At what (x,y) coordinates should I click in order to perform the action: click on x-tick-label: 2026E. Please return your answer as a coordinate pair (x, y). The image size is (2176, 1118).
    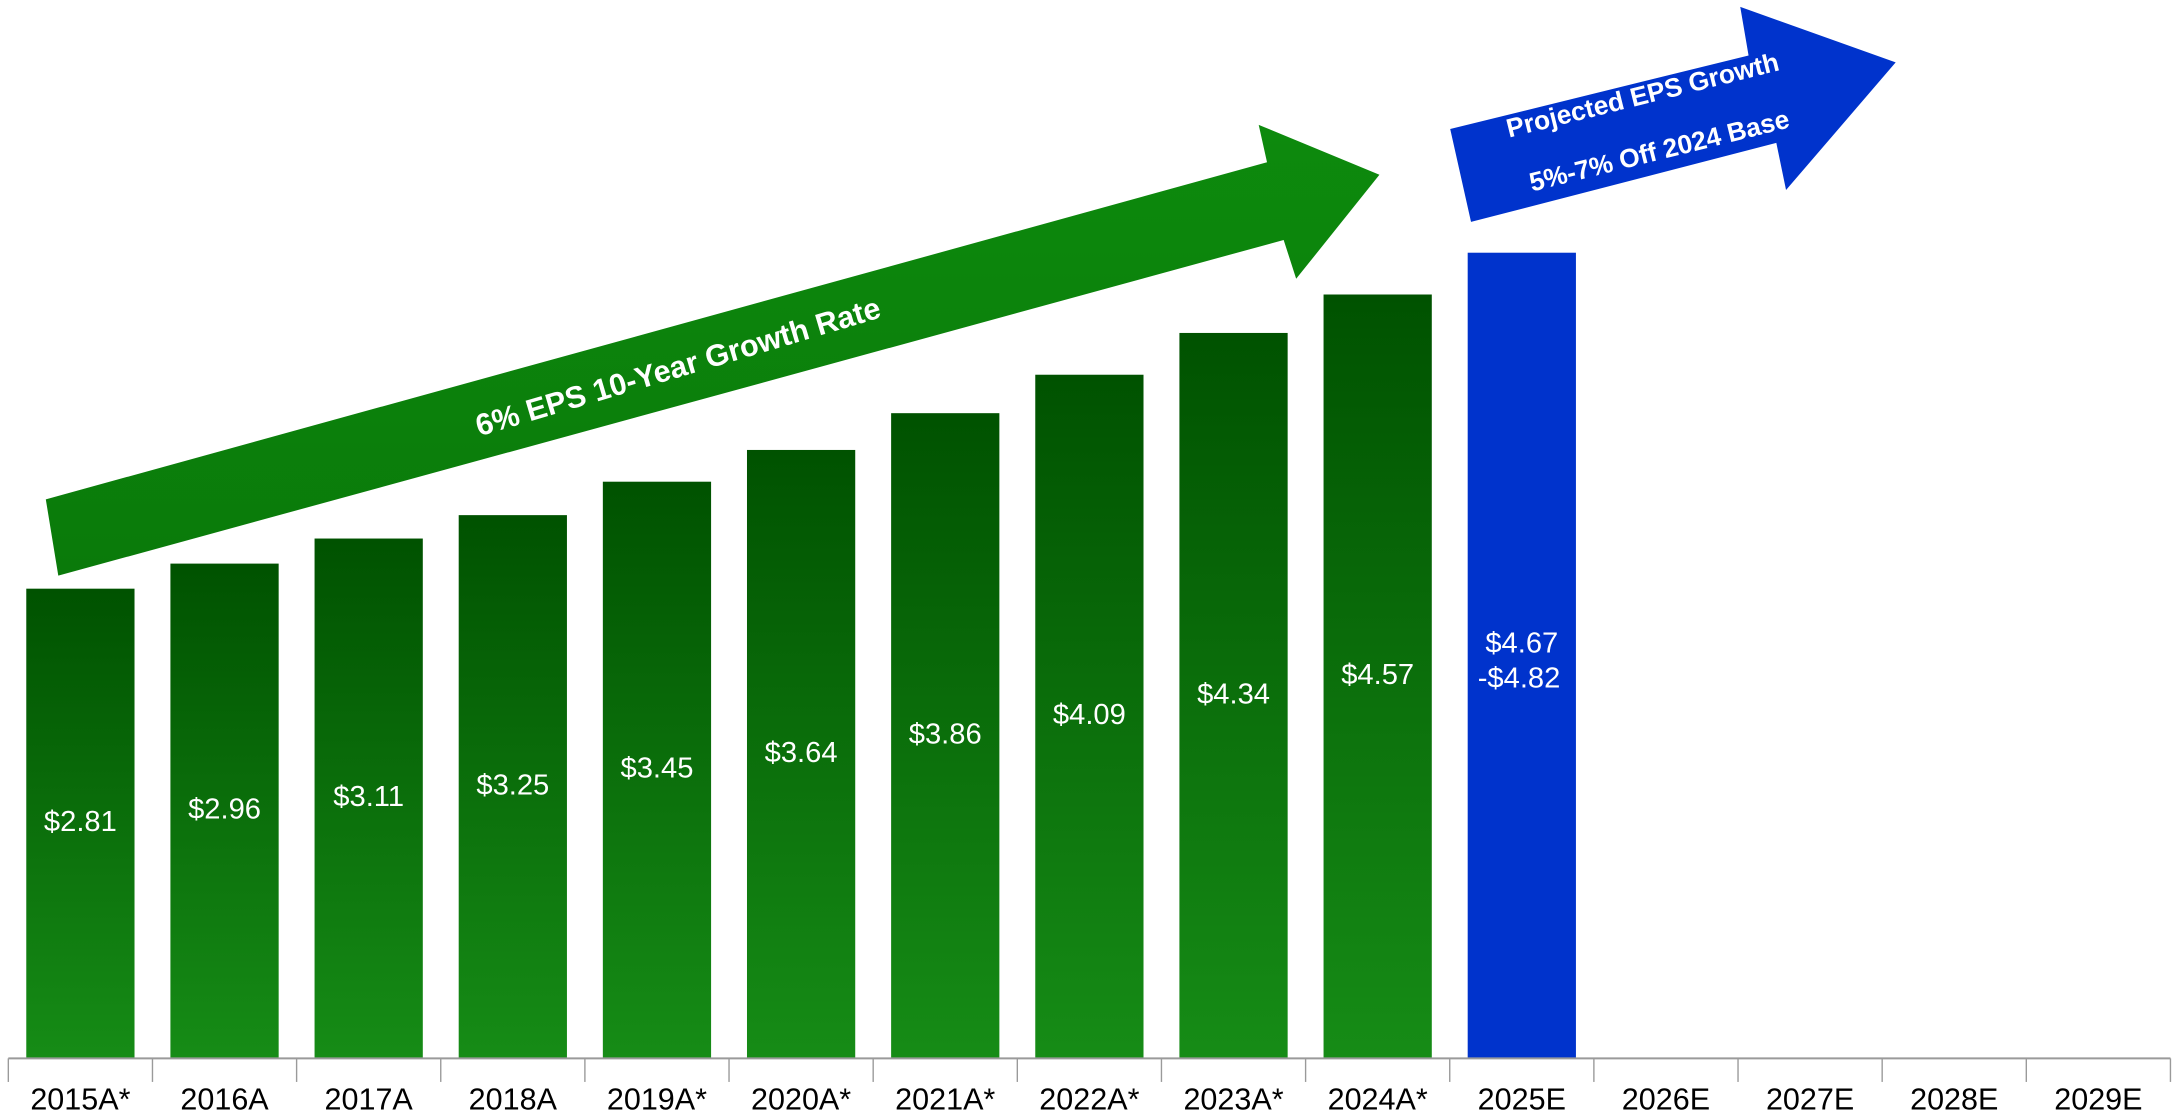
    Looking at the image, I should click on (1666, 1099).